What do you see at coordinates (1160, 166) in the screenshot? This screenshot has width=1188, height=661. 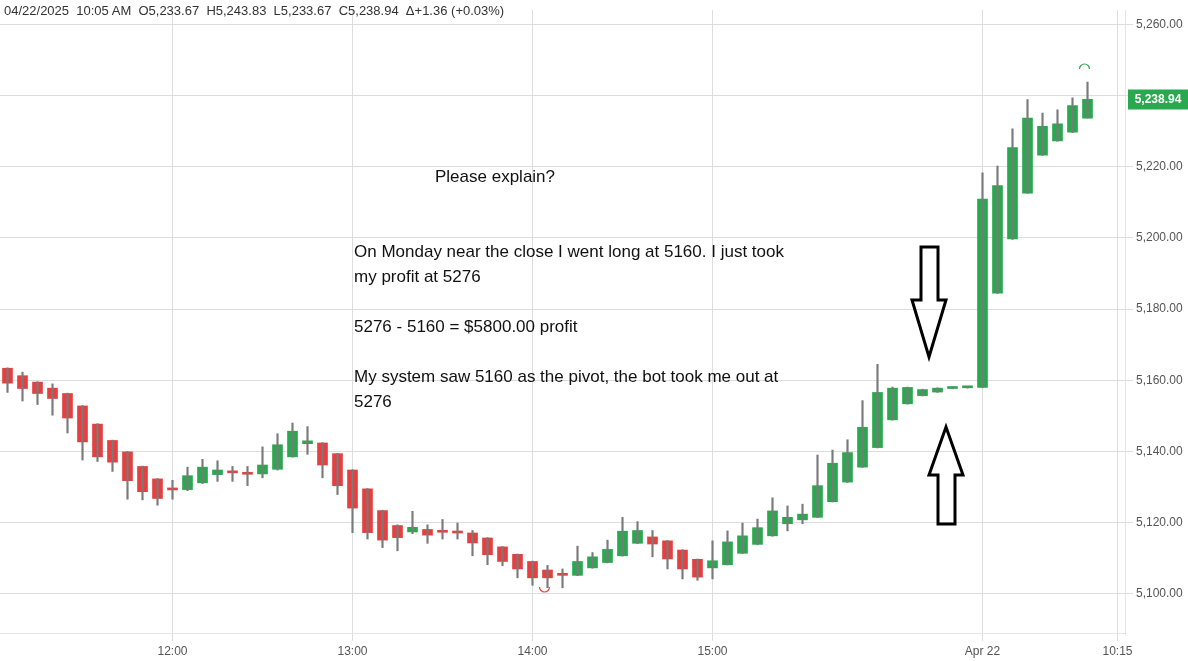 I see `y-tick-label: 5,220.00` at bounding box center [1160, 166].